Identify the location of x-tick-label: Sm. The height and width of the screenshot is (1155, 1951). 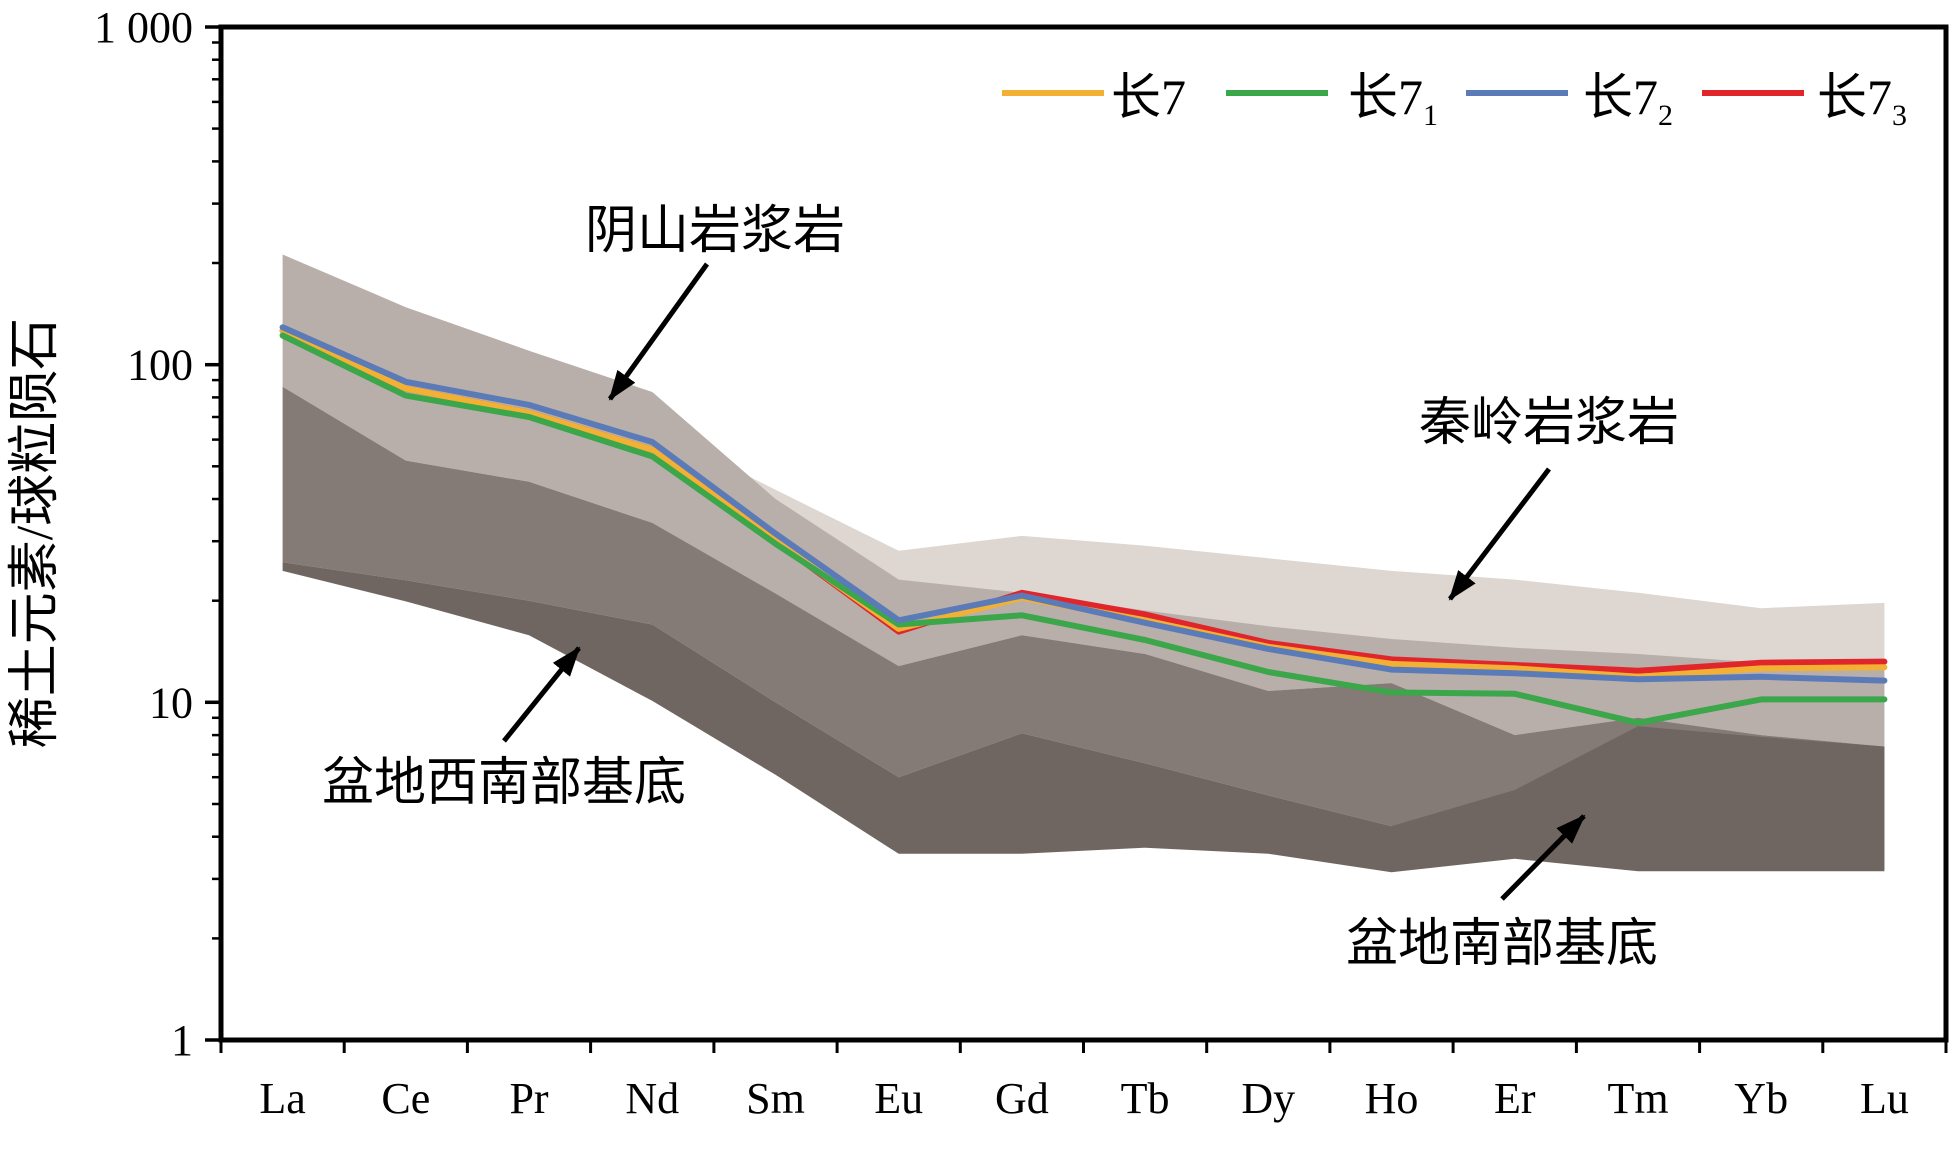
(775, 1098).